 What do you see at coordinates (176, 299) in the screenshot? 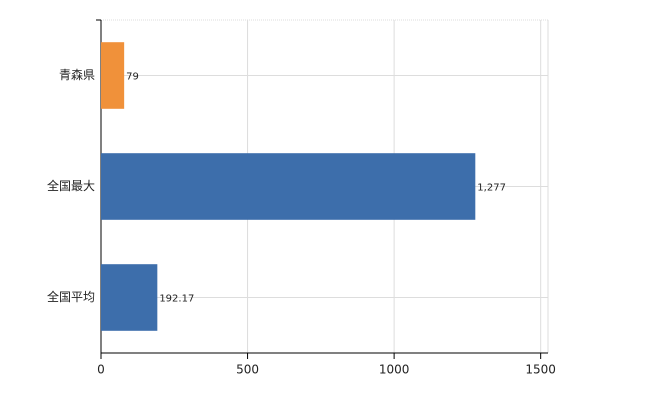
I see `value-label: 192.17` at bounding box center [176, 299].